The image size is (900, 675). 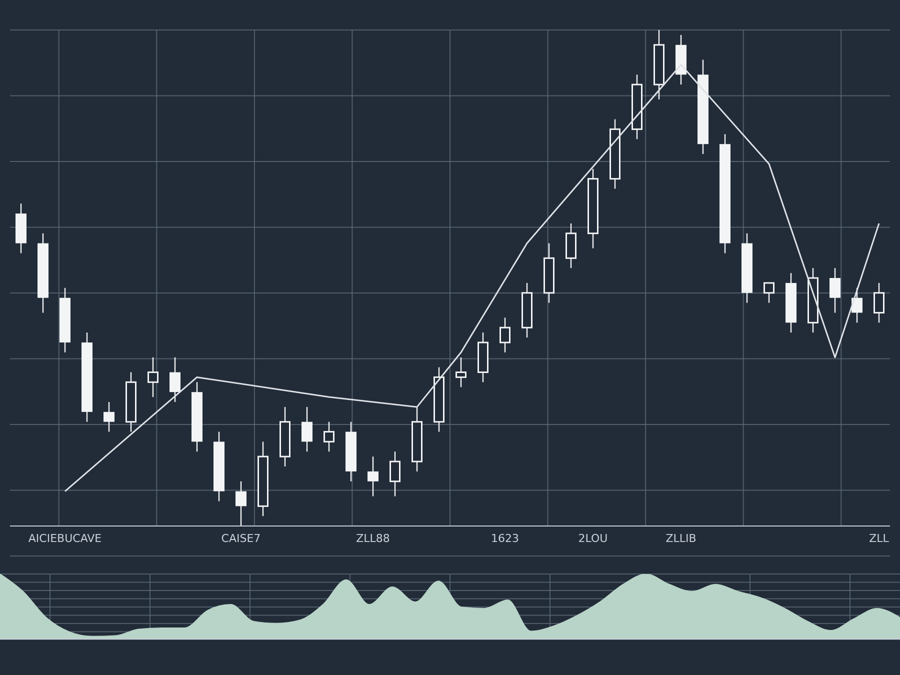 What do you see at coordinates (879, 538) in the screenshot?
I see `x-tick-label: ZLL` at bounding box center [879, 538].